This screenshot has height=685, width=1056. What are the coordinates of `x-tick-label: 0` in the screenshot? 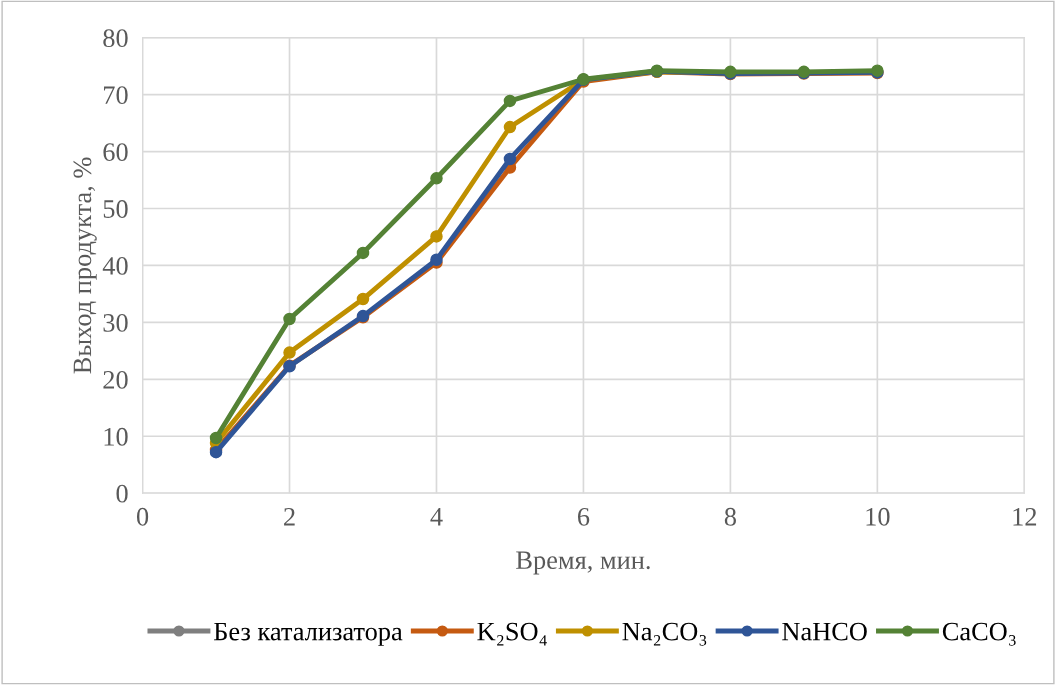 It's located at (142, 516).